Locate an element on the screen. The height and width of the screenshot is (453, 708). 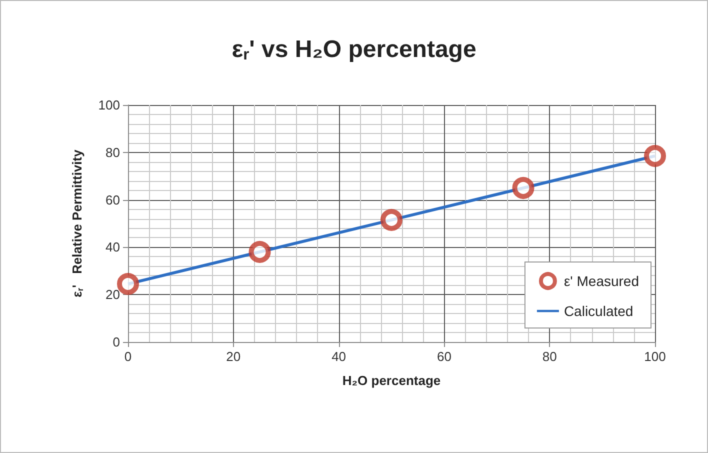
x-tick-label: 0 is located at coordinates (128, 356).